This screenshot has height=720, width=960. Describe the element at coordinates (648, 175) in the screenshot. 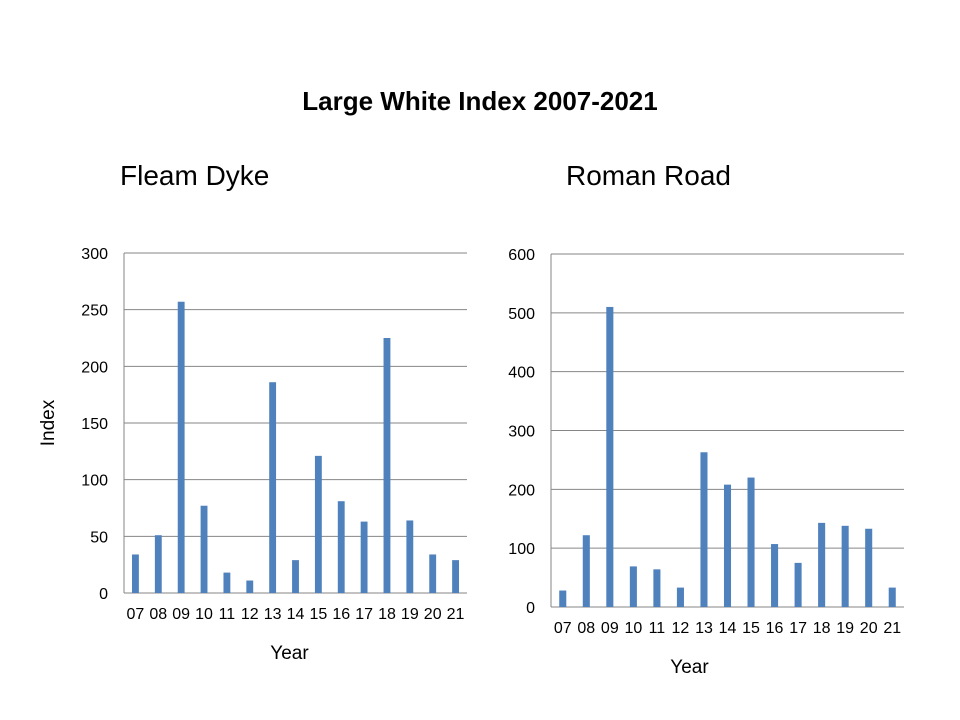

I see `roman-road-title: Roman Road` at that location.